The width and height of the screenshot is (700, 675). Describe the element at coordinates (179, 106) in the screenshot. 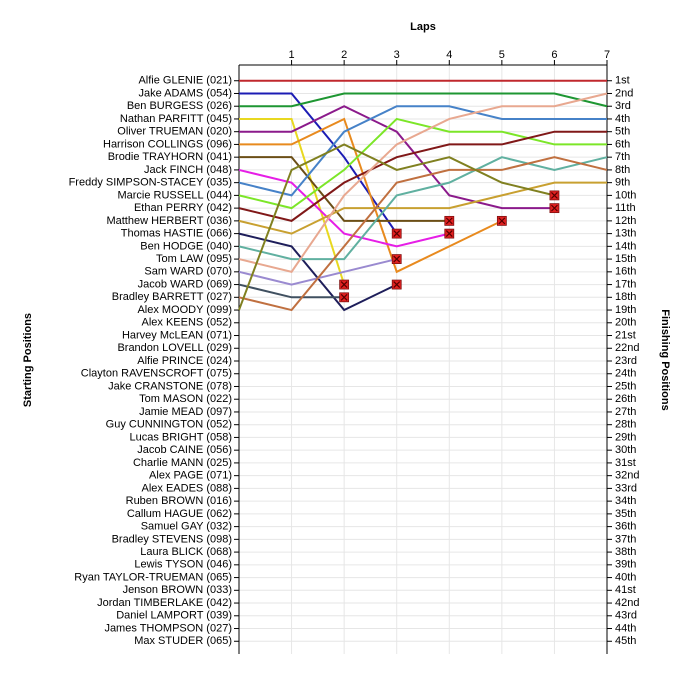

I see `y-tick-label: Ben BURGESS (026)` at that location.